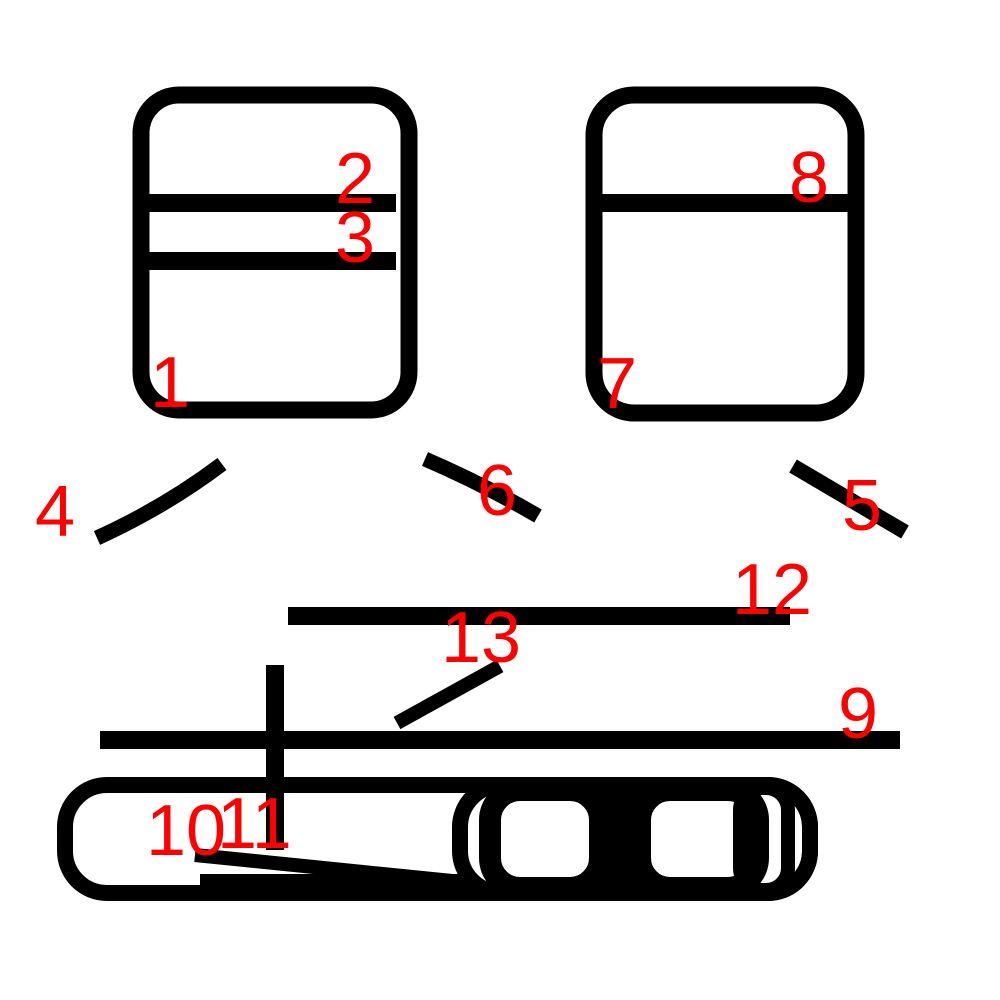 The width and height of the screenshot is (1000, 1000). What do you see at coordinates (617, 384) in the screenshot?
I see `label-7: 7` at bounding box center [617, 384].